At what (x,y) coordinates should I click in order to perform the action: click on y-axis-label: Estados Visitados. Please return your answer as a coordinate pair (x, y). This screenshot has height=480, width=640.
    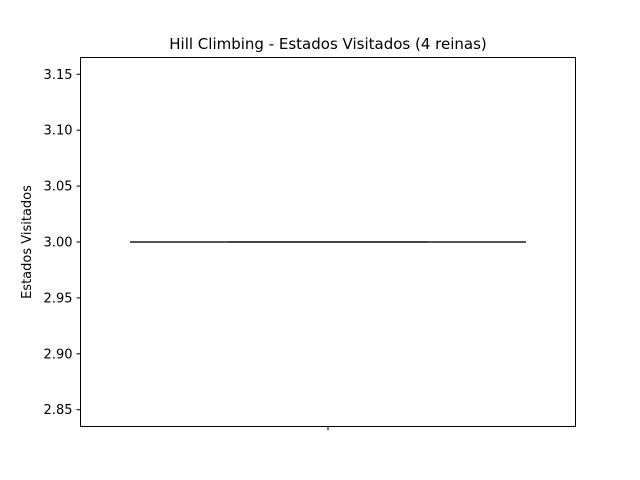
    Looking at the image, I should click on (27, 242).